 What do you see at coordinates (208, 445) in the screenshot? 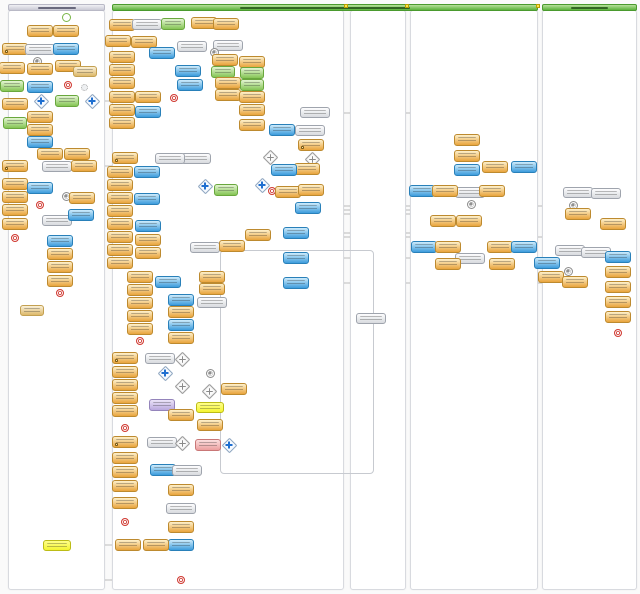
I see `error-task-node` at bounding box center [208, 445].